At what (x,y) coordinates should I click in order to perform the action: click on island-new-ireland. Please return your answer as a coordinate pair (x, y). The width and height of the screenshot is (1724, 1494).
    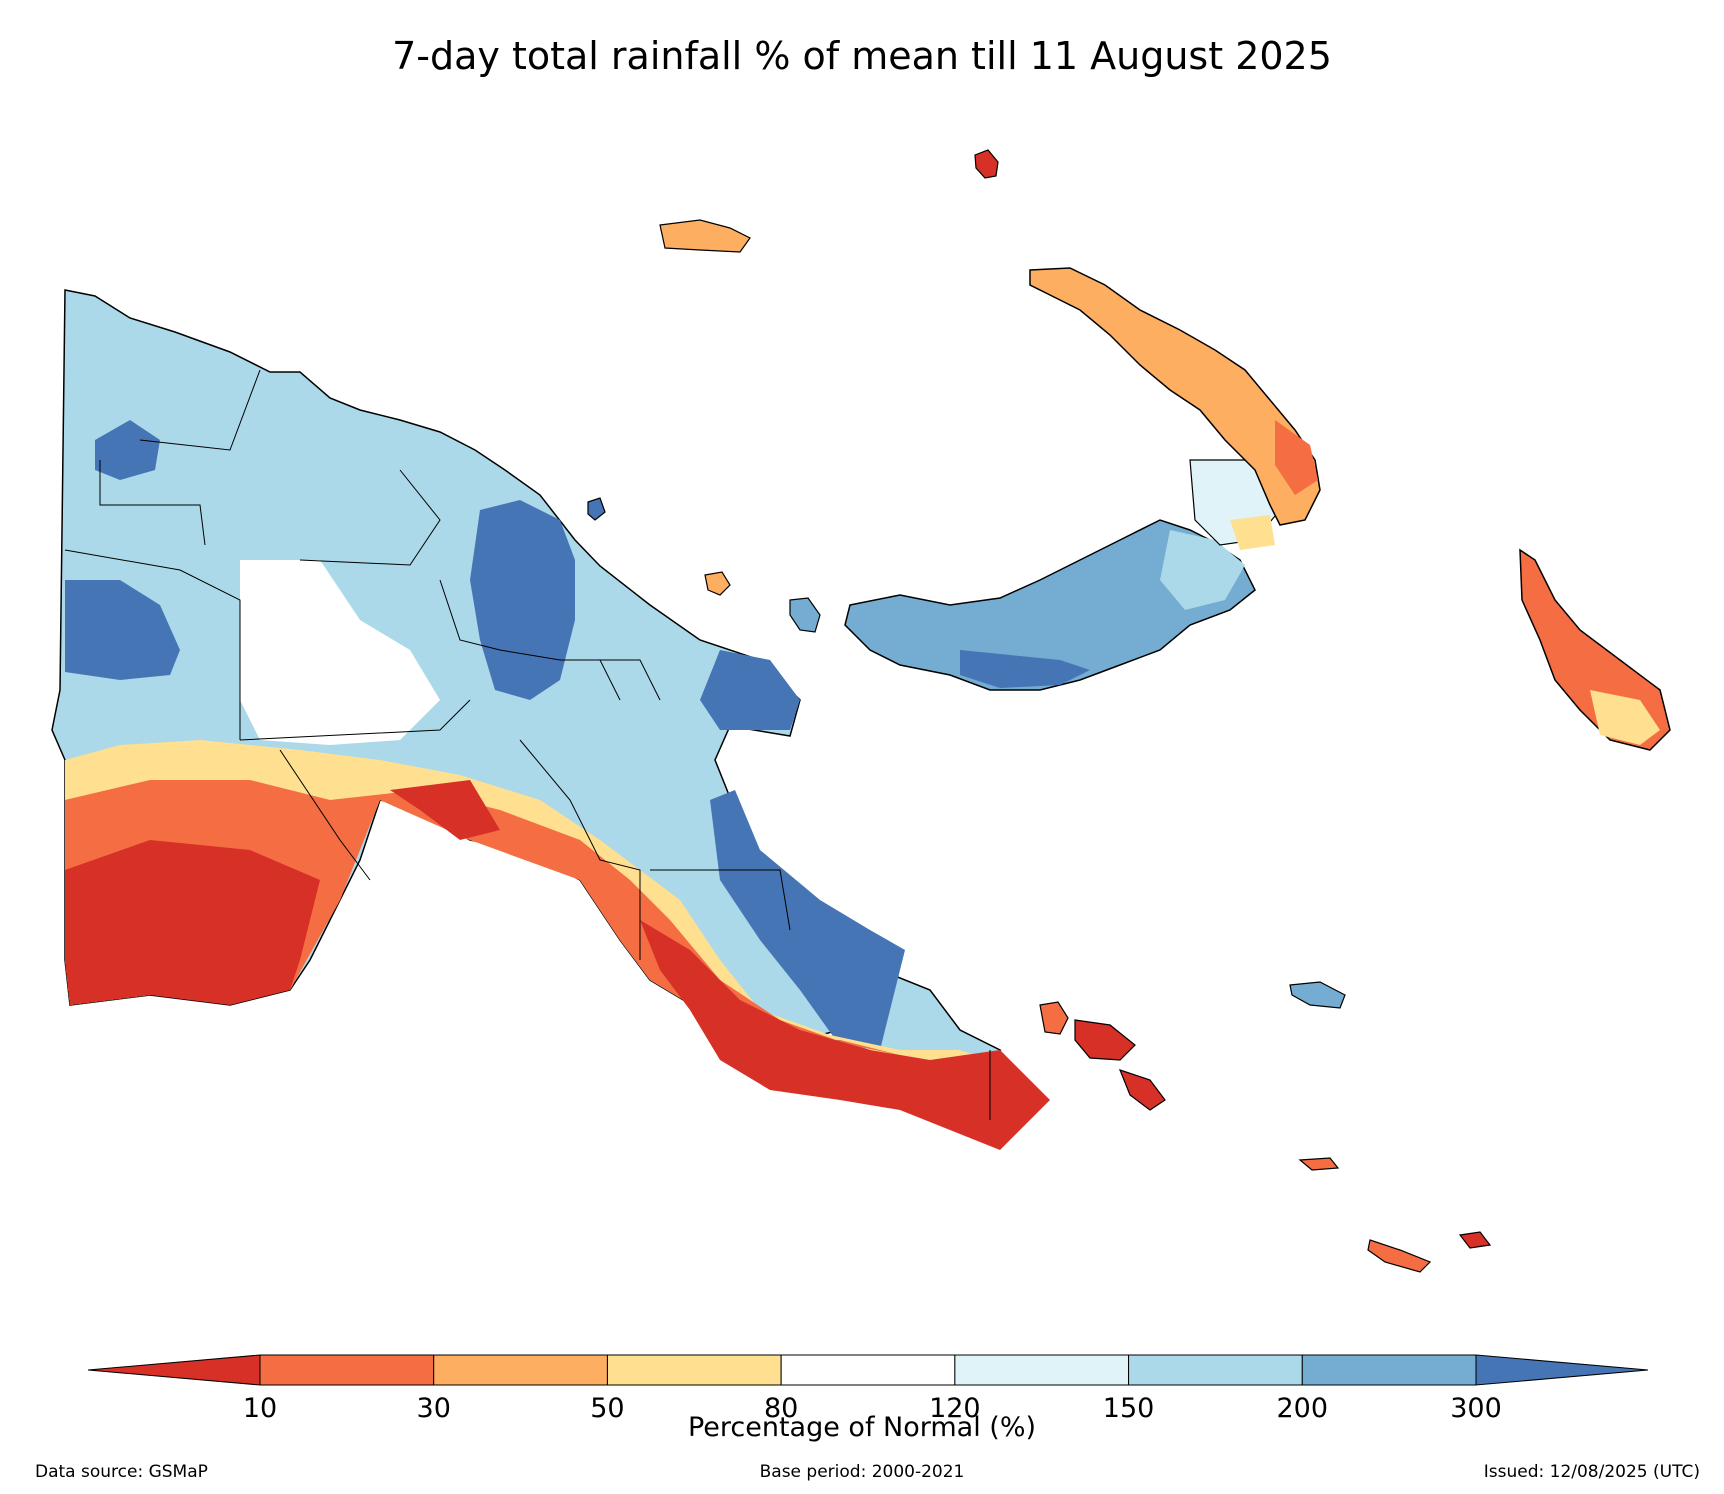
    Looking at the image, I should click on (1175, 396).